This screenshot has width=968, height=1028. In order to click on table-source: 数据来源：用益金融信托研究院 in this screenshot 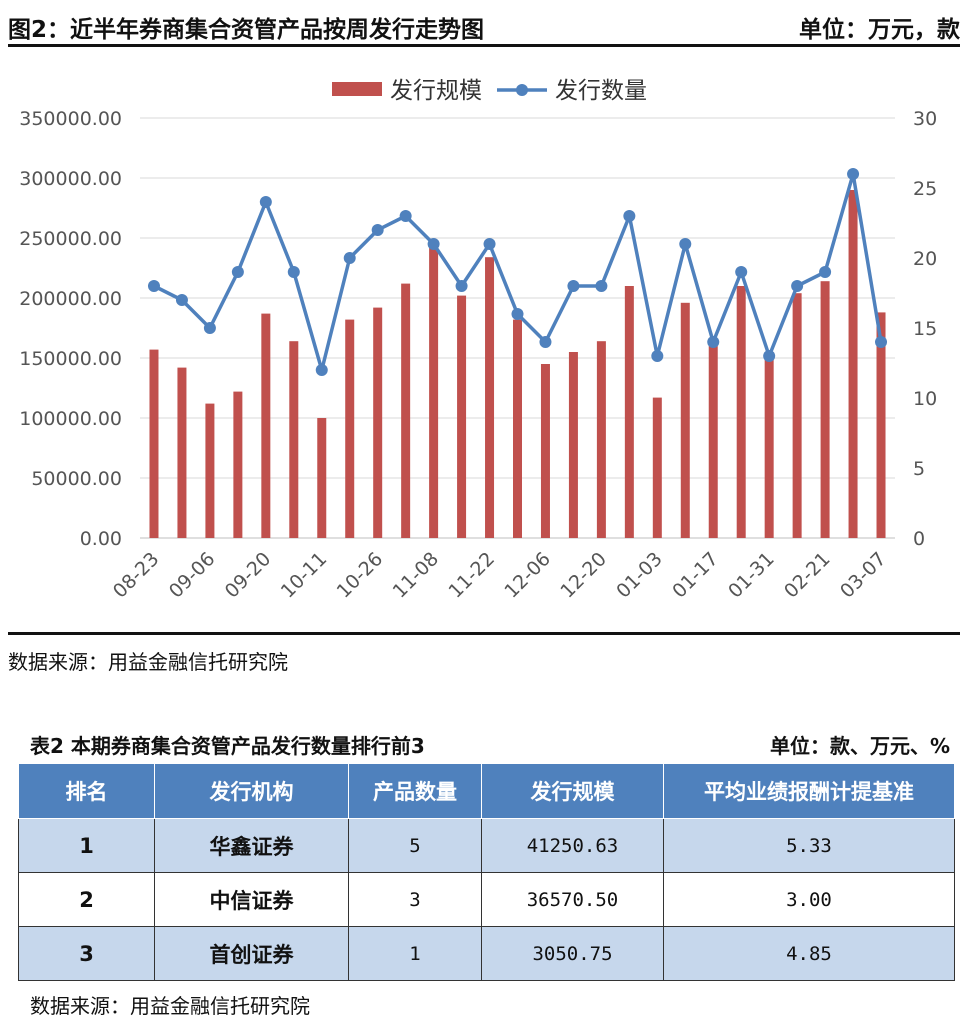, I will do `click(170, 1006)`.